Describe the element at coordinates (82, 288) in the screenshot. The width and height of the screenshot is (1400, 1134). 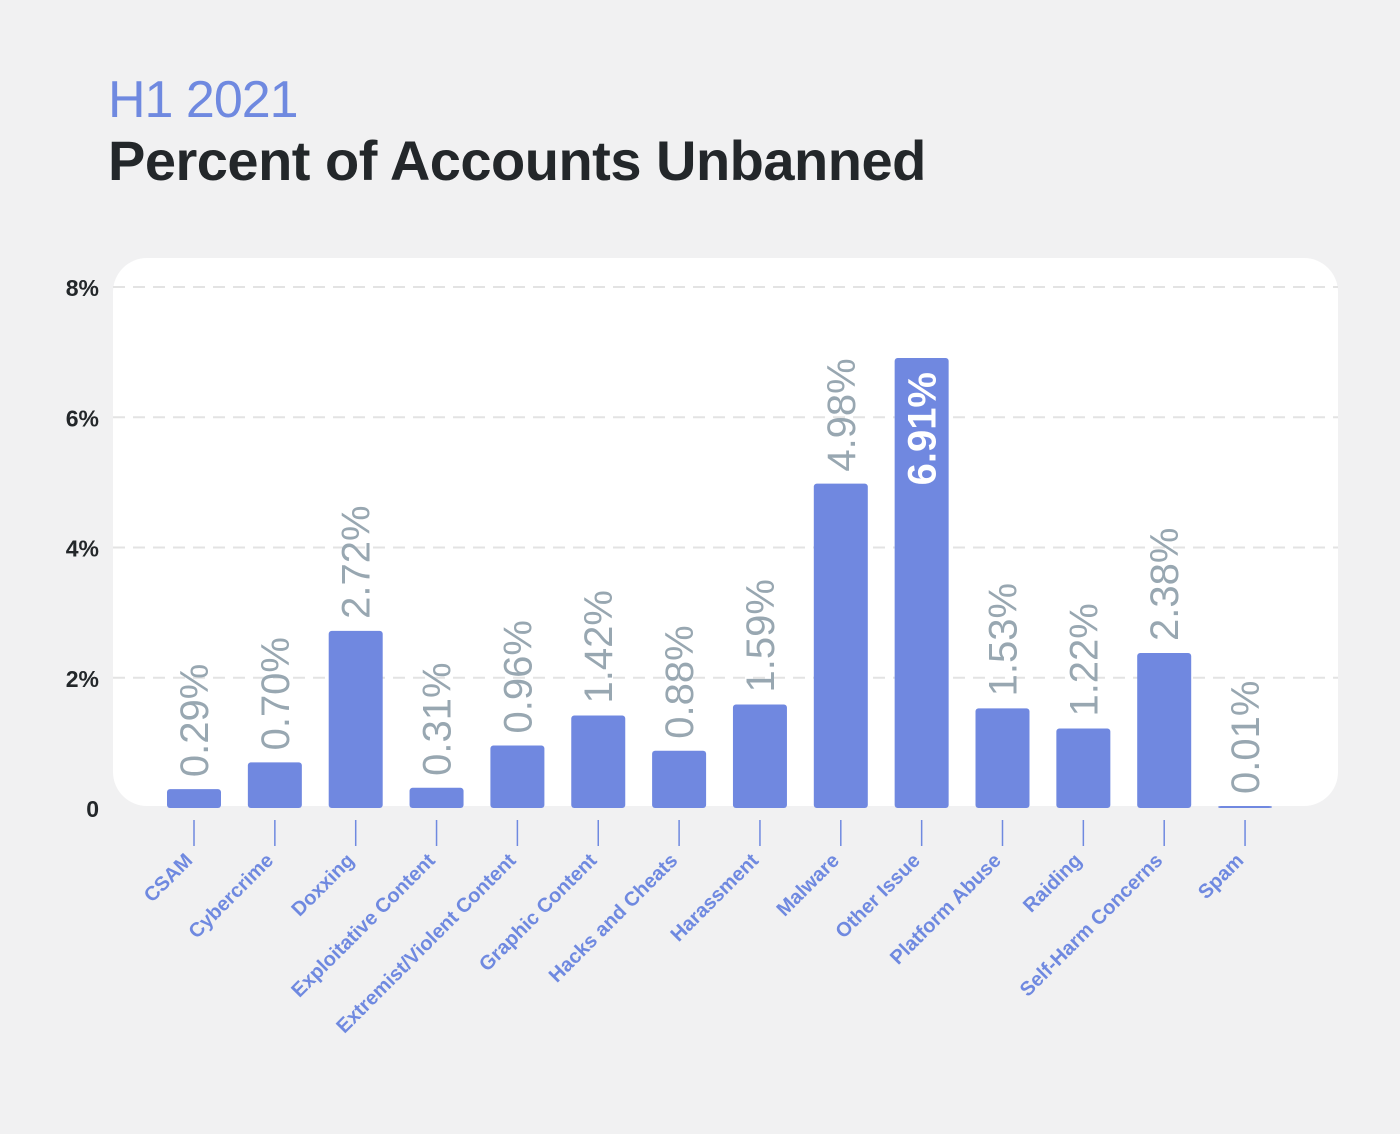
I see `y-tick-label: 8%` at that location.